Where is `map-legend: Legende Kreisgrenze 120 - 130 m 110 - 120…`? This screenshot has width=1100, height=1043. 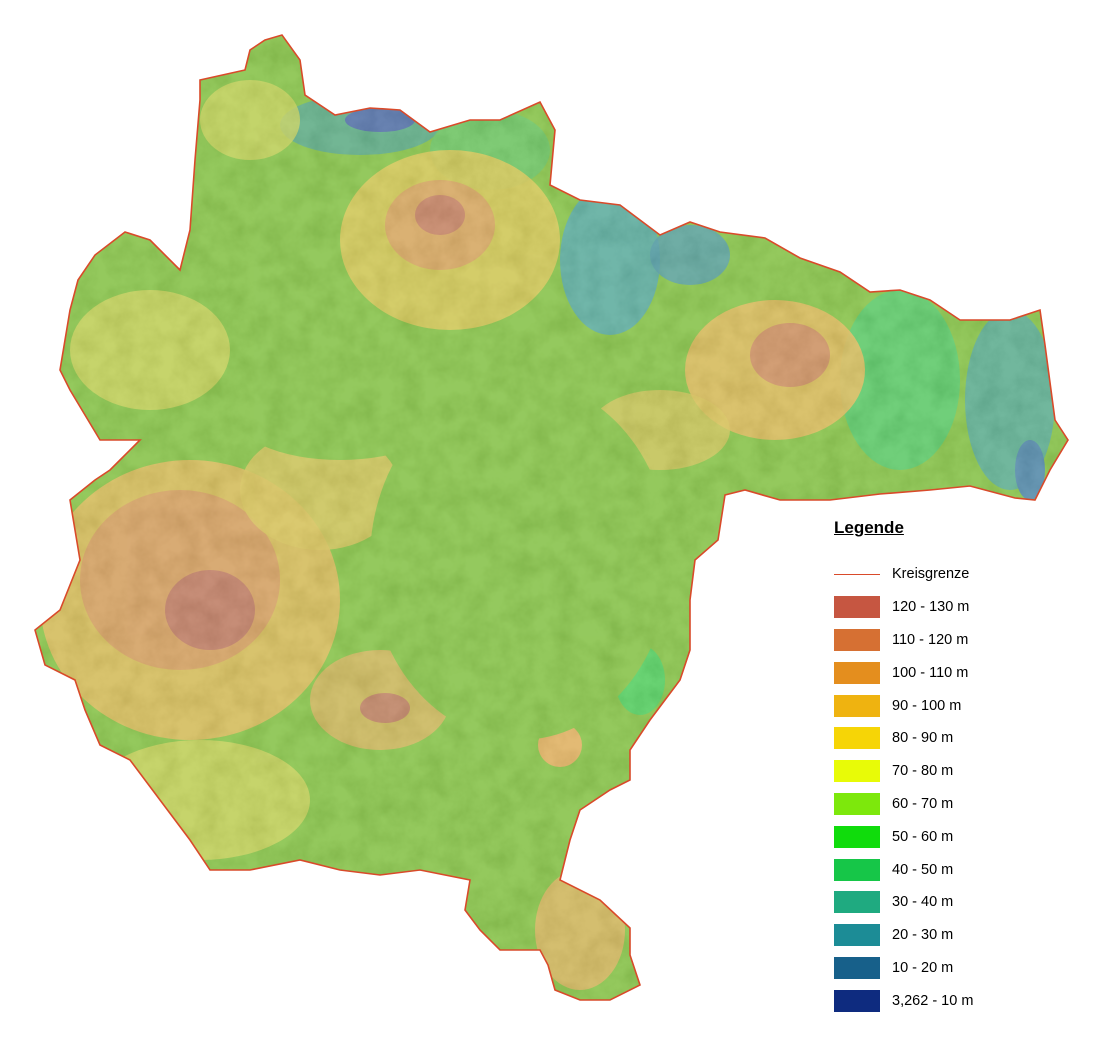
map-legend: Legende Kreisgrenze 120 - 130 m 110 - 120… is located at coordinates (954, 767).